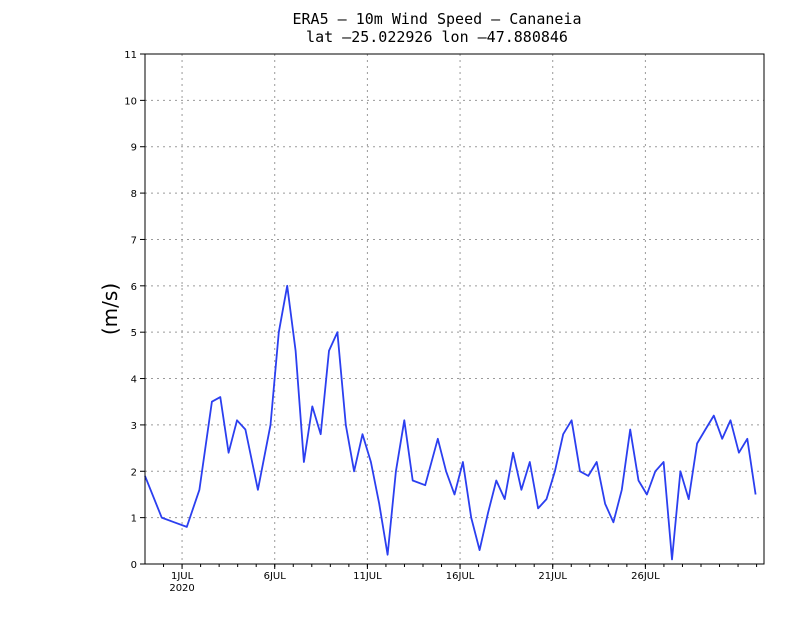  What do you see at coordinates (134, 426) in the screenshot?
I see `y-tick-label: 3` at bounding box center [134, 426].